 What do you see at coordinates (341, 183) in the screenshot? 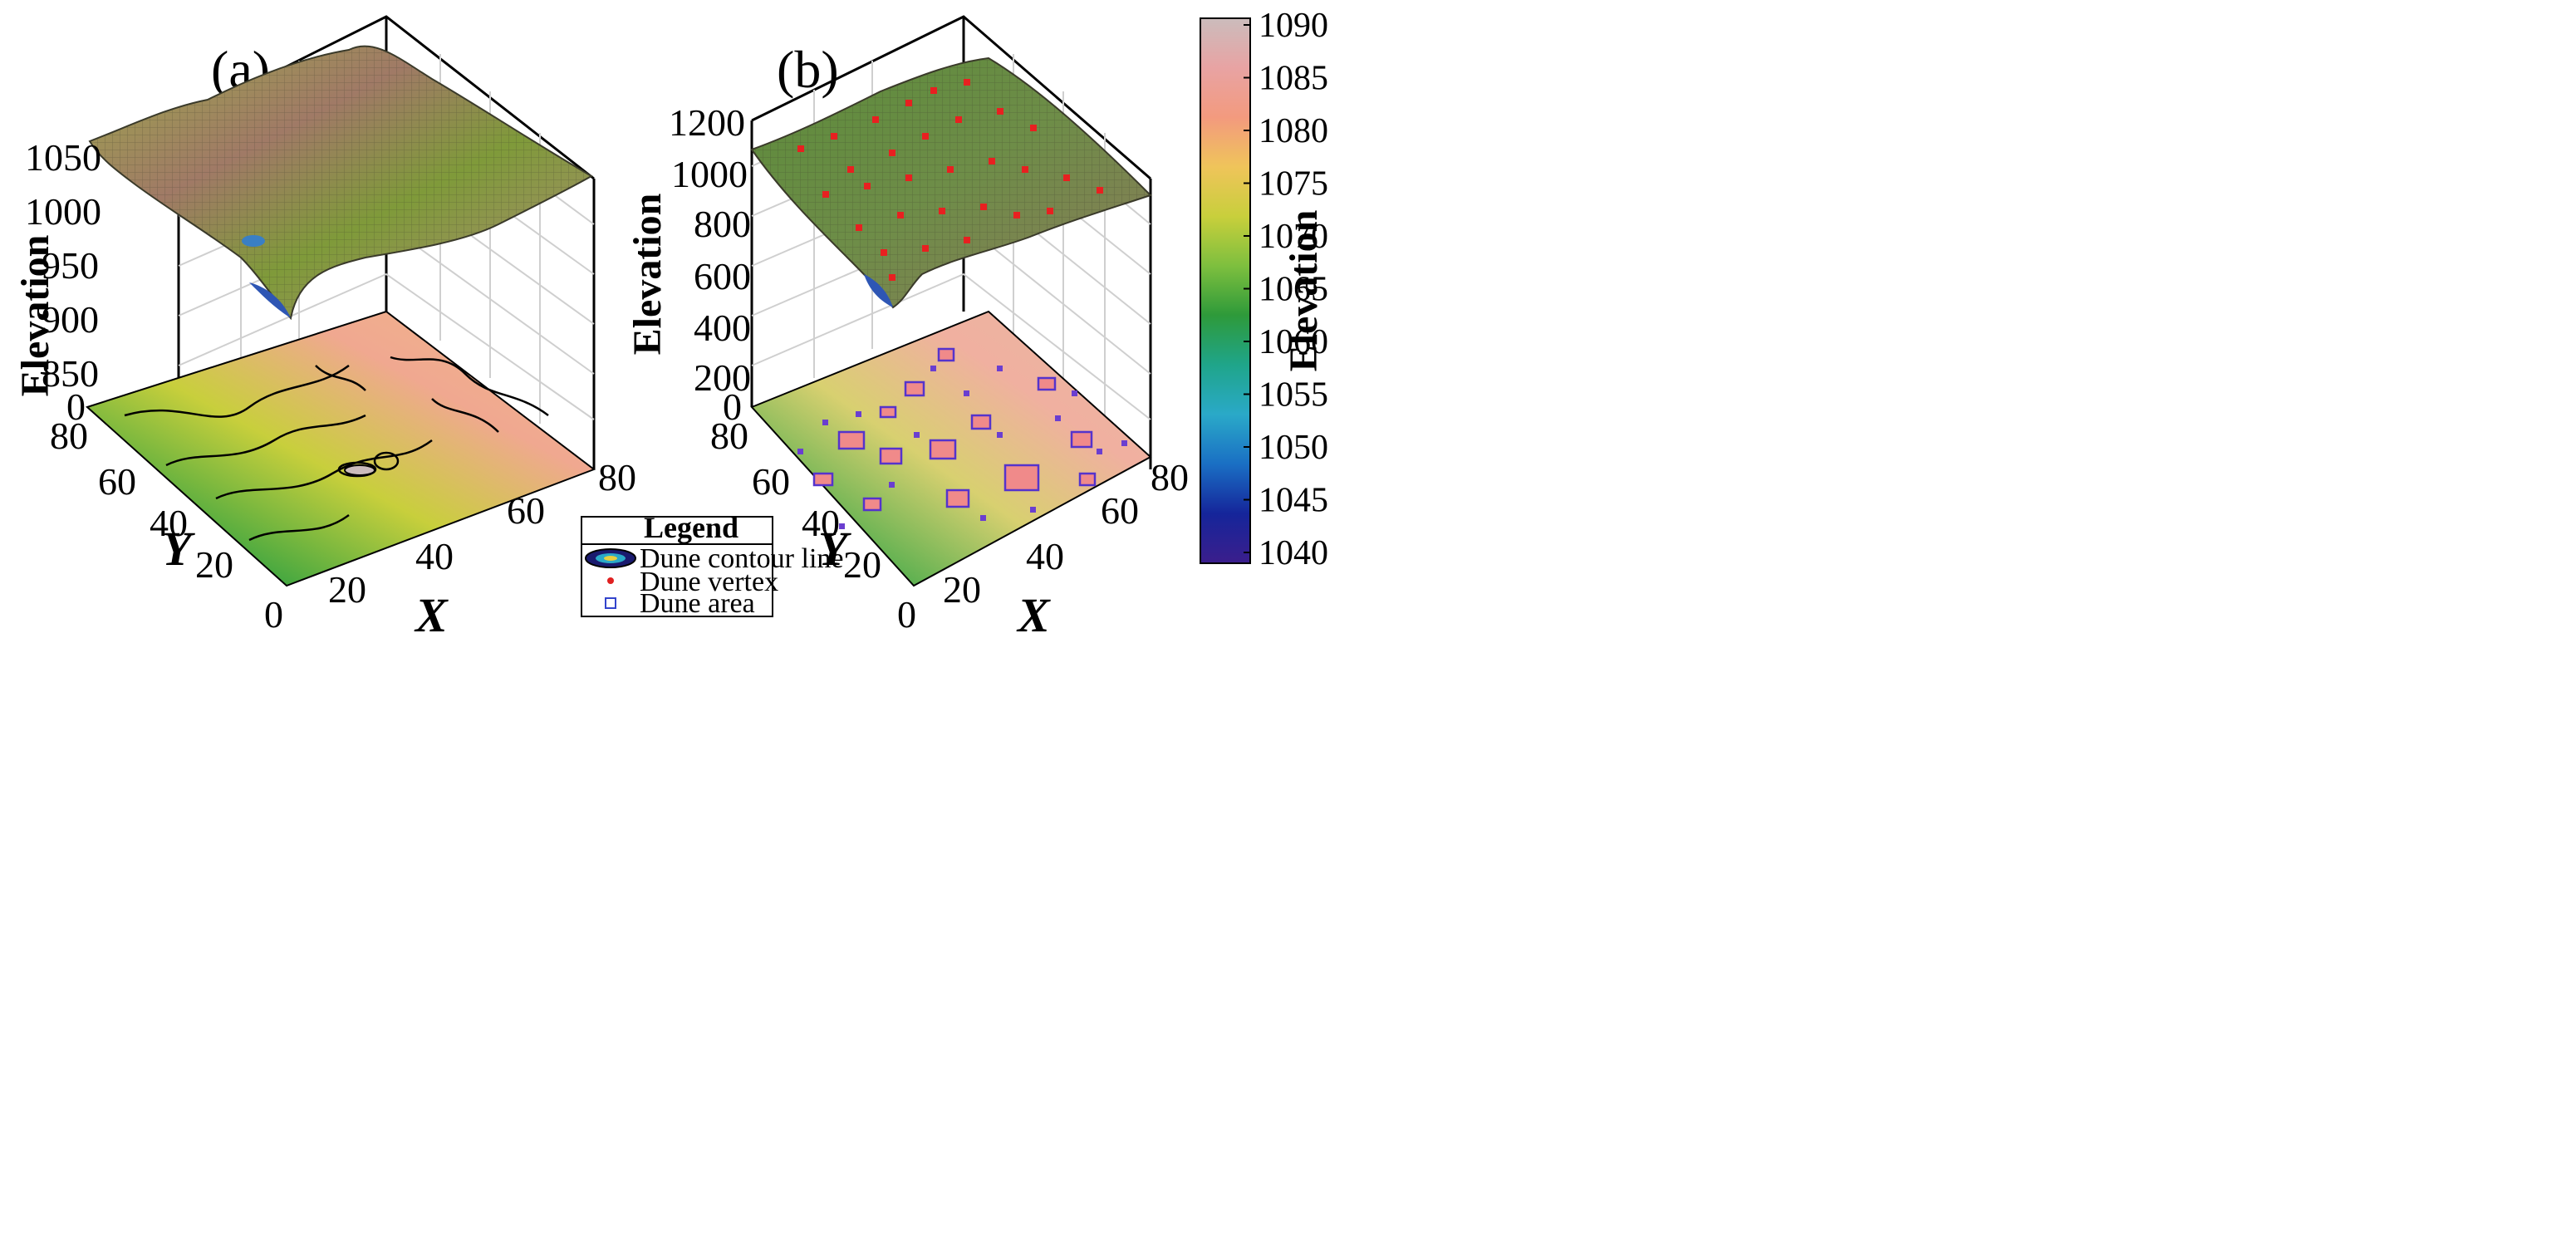
I see `panel-a-surface` at bounding box center [341, 183].